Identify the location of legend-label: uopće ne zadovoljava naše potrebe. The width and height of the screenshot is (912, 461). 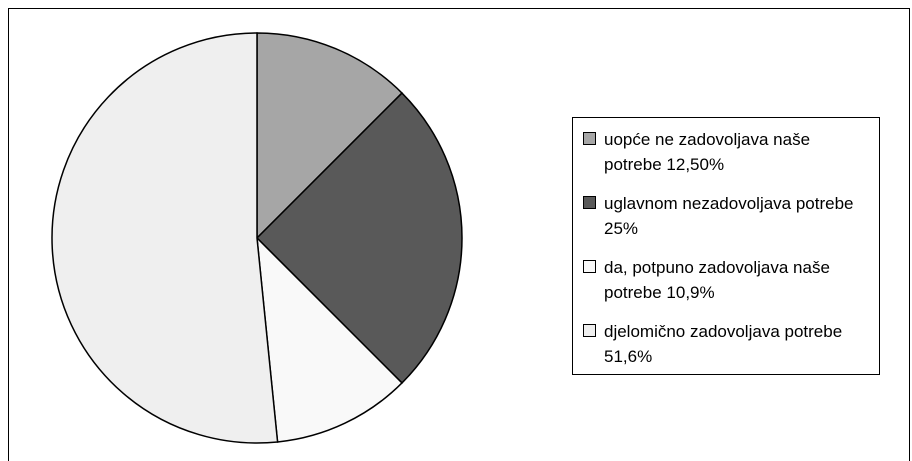
(707, 152).